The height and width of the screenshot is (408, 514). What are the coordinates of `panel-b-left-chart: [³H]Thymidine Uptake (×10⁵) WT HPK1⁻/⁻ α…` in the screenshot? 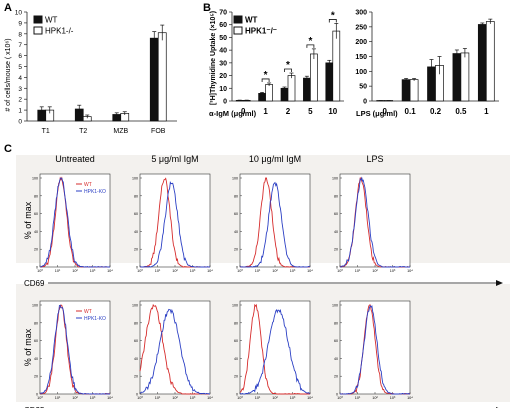 It's located at (276, 64).